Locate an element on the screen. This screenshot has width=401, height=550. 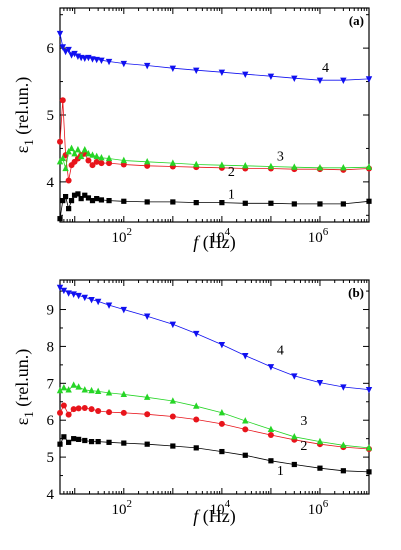
series-label: 4 is located at coordinates (325, 68).